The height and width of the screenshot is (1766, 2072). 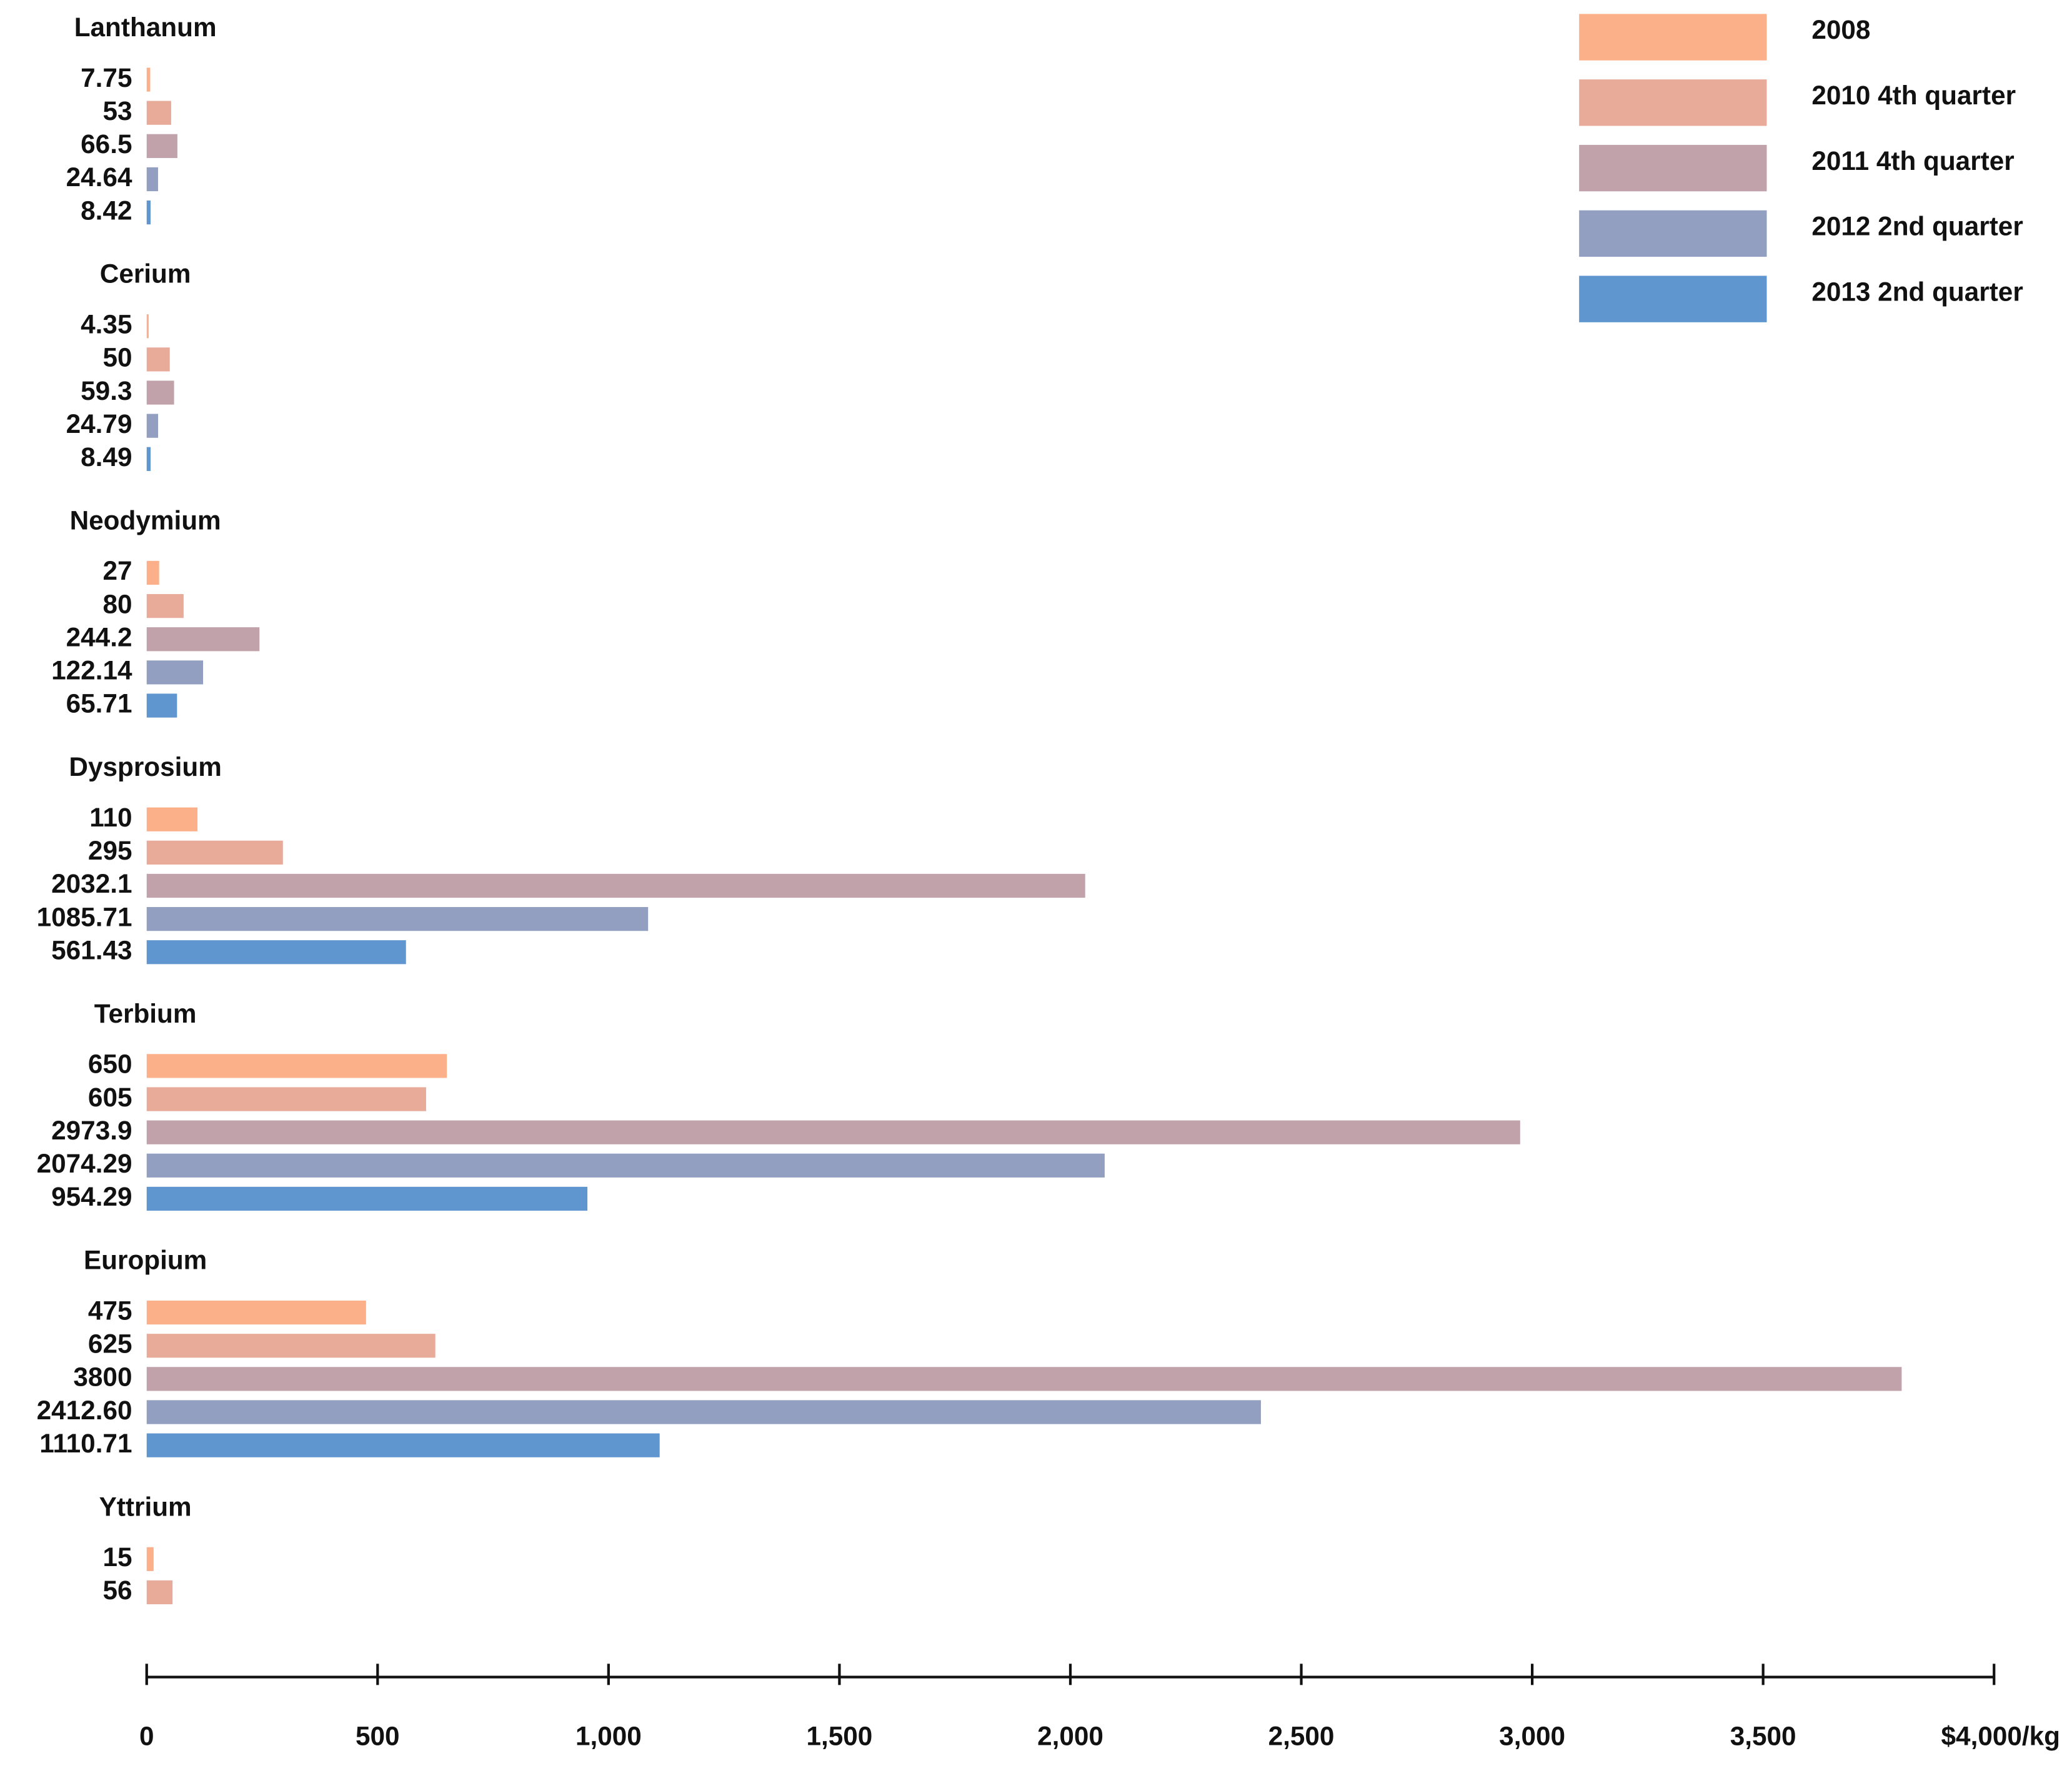 I want to click on value-label: 244.2, so click(x=99, y=637).